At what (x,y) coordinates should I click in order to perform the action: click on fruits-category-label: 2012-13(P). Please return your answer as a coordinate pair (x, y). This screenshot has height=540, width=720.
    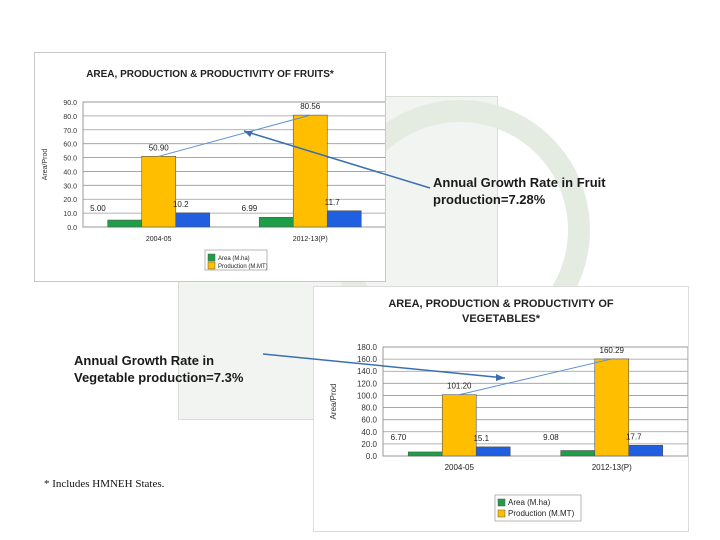
    Looking at the image, I should click on (310, 239).